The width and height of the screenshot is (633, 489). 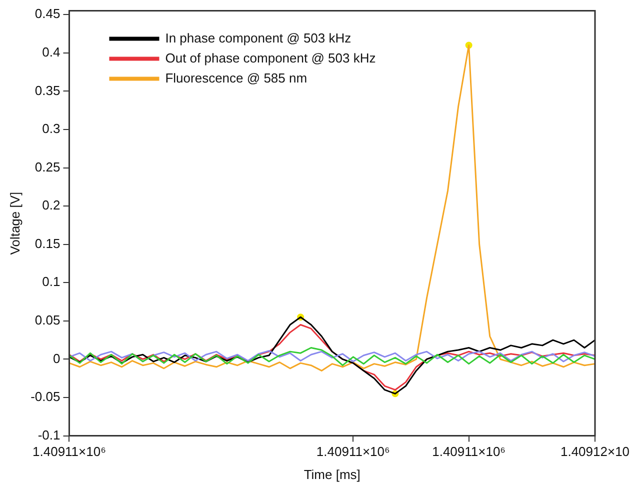 What do you see at coordinates (51, 128) in the screenshot?
I see `y-tick-label: 0.3` at bounding box center [51, 128].